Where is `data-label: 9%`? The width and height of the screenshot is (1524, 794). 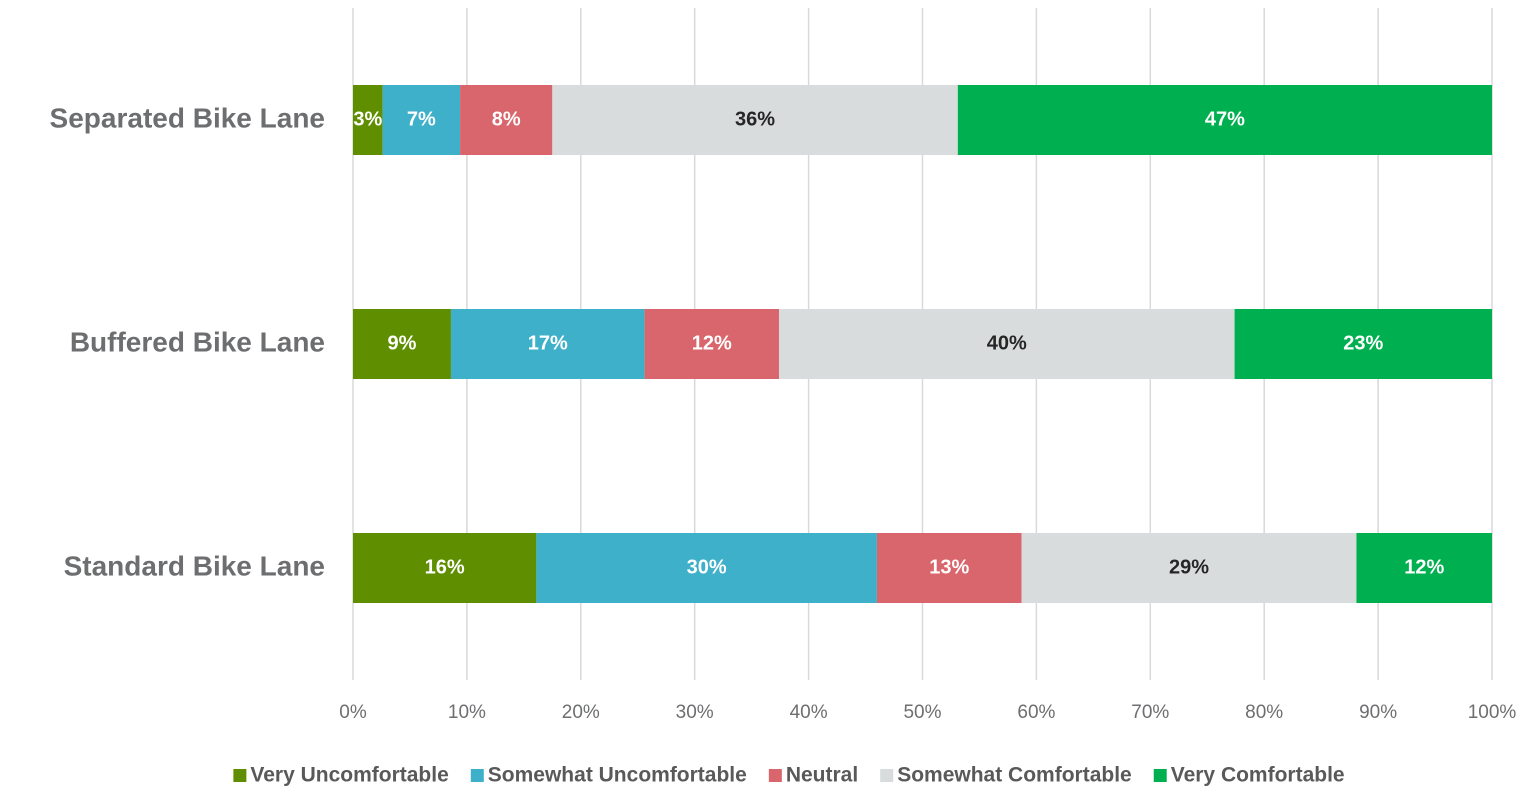
data-label: 9% is located at coordinates (402, 343).